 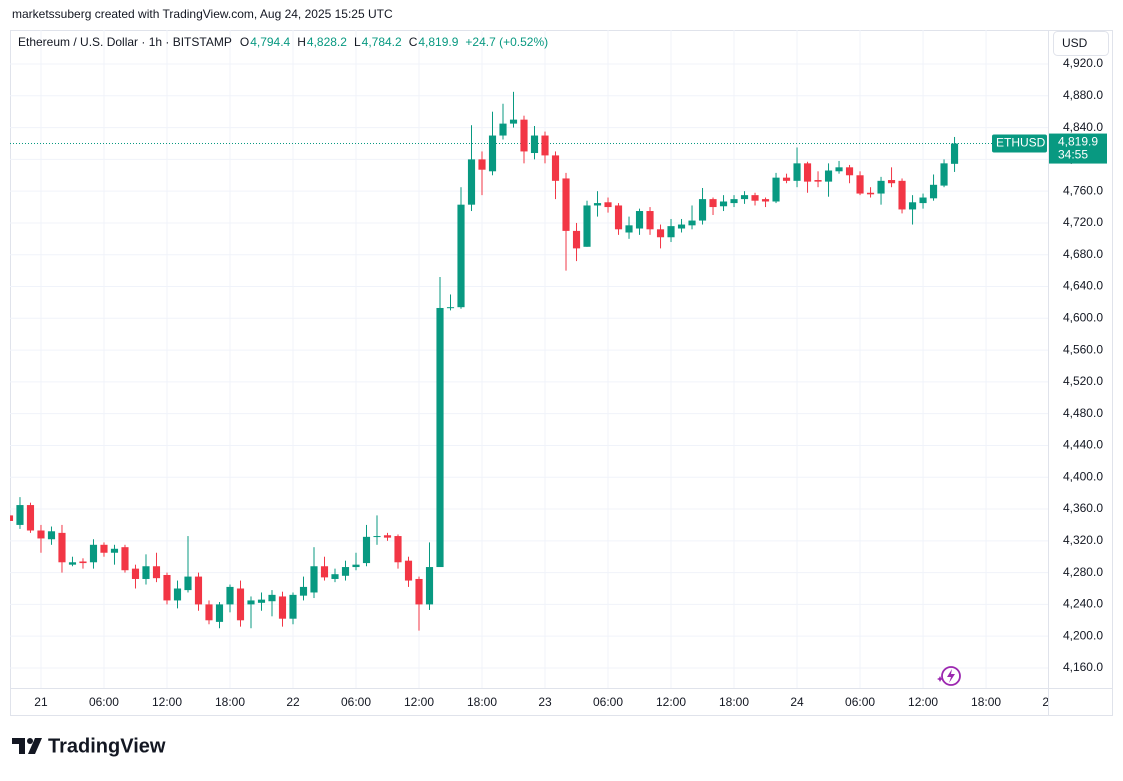 I want to click on y-tick-label: 4,520.0, so click(x=1083, y=381).